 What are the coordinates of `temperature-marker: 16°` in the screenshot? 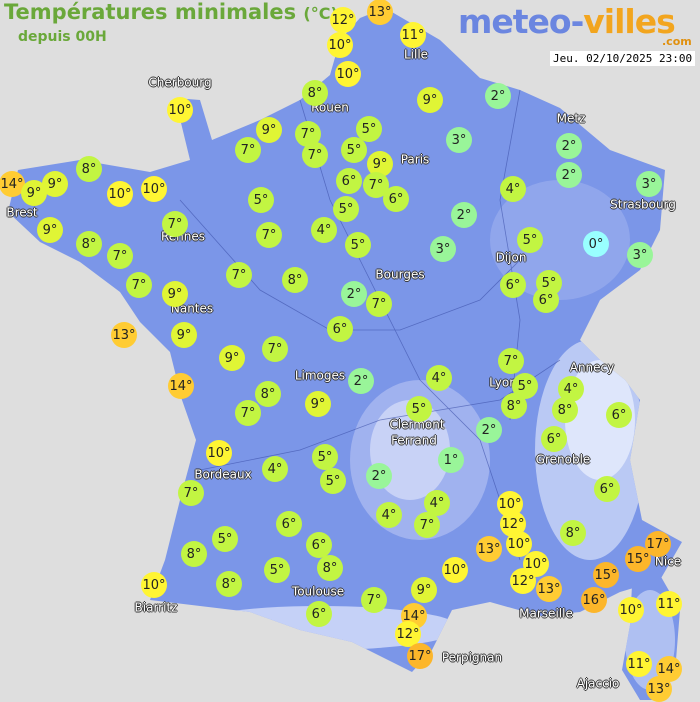 It's located at (594, 600).